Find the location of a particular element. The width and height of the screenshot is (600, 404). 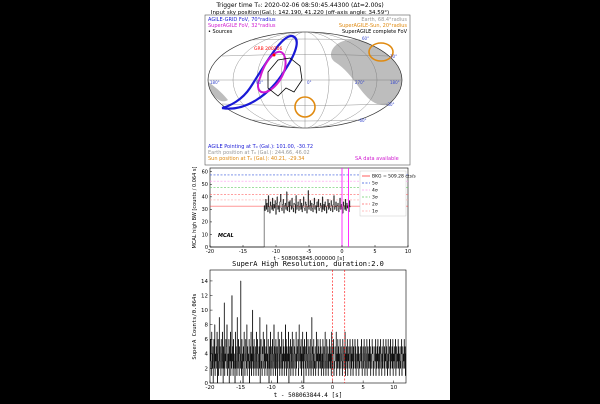

legend-superagile-fov: SuperAGILE FoV, 32°radius is located at coordinates (242, 26).